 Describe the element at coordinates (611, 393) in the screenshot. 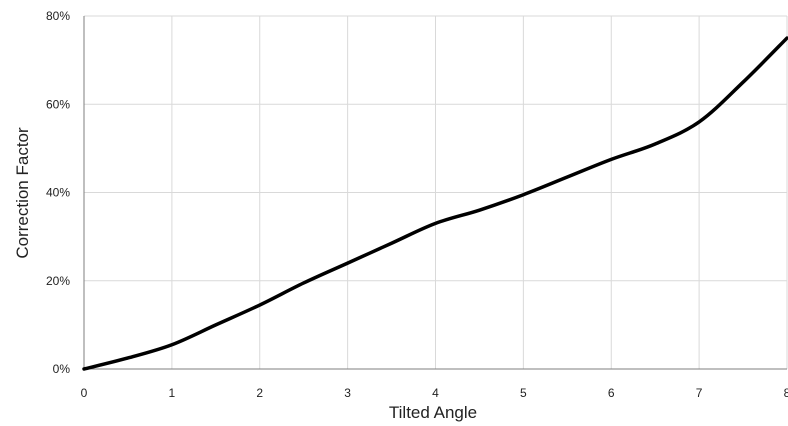

I see `x-tick-label: 6` at that location.